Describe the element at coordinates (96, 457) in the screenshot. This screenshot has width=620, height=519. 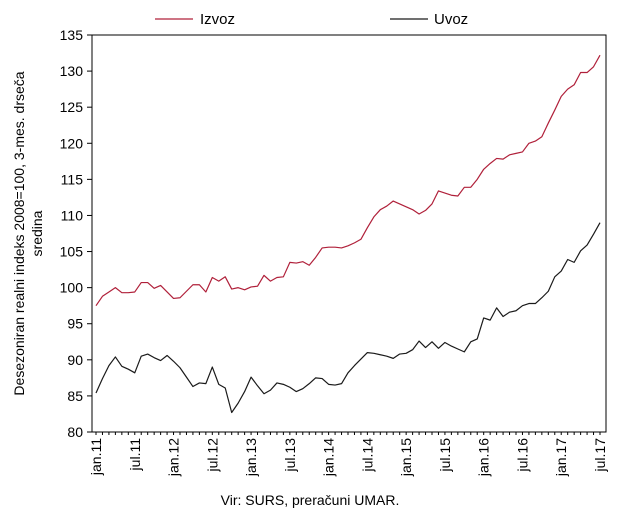
I see `x-tick-label: jan.11` at that location.